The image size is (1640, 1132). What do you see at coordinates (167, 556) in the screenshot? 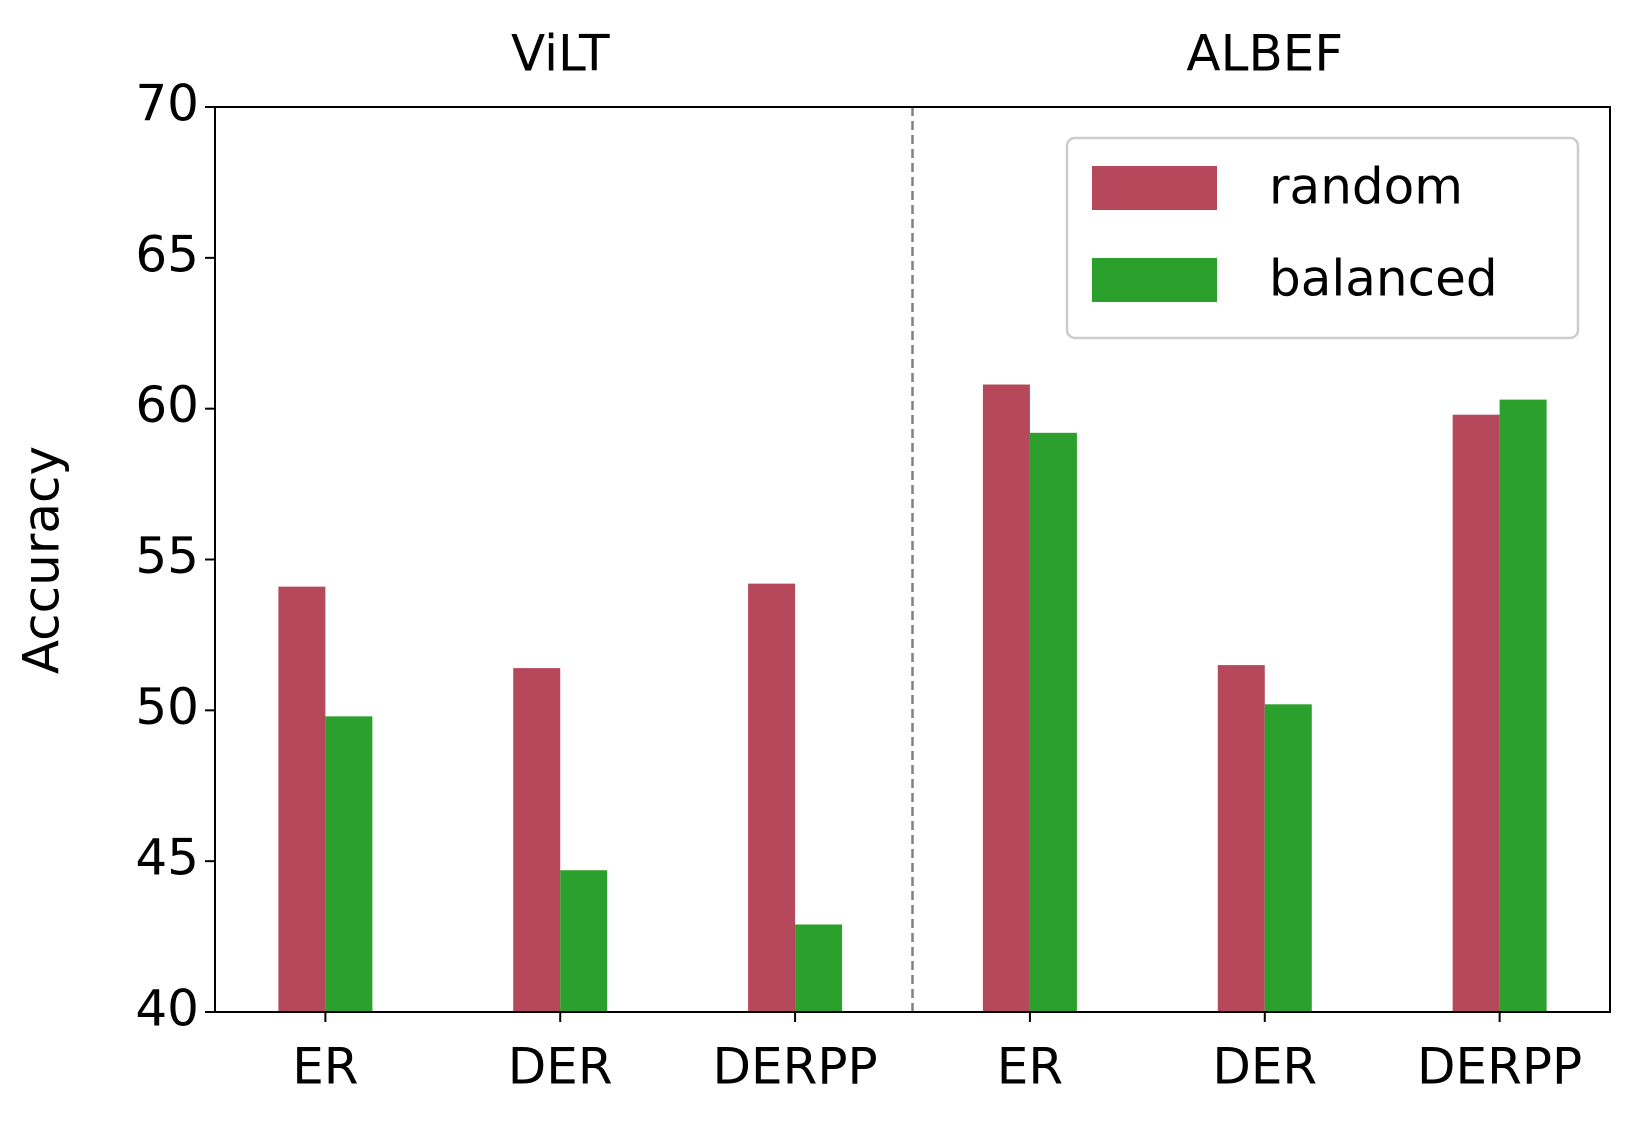
I see `y-tick-label: 55` at bounding box center [167, 556].